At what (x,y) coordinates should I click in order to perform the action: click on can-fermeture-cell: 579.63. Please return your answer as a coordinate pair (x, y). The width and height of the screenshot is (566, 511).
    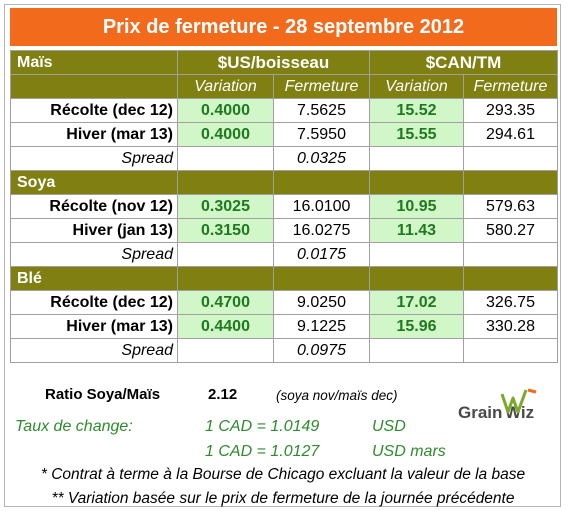
    Looking at the image, I should click on (510, 206).